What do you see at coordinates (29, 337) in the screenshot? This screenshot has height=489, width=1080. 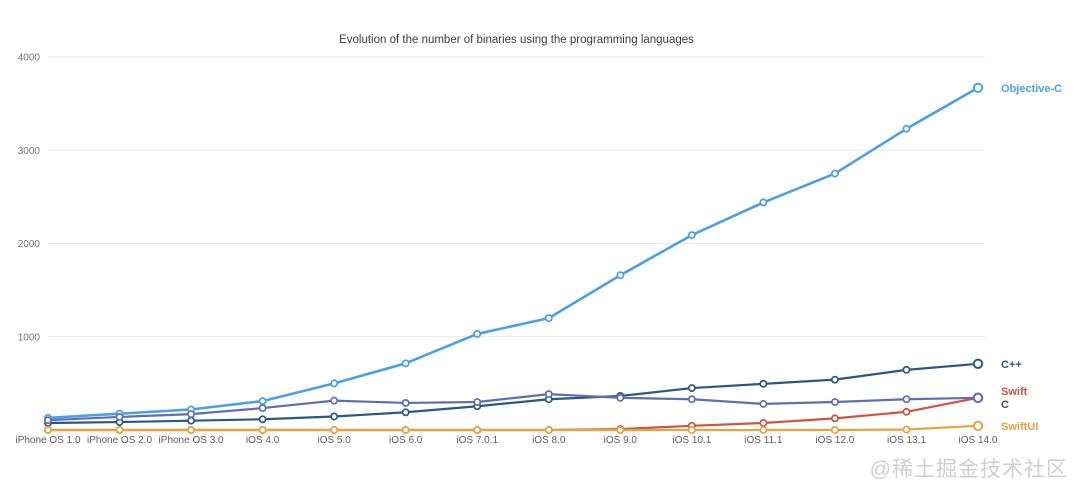 I see `y-tick-label: 1000` at bounding box center [29, 337].